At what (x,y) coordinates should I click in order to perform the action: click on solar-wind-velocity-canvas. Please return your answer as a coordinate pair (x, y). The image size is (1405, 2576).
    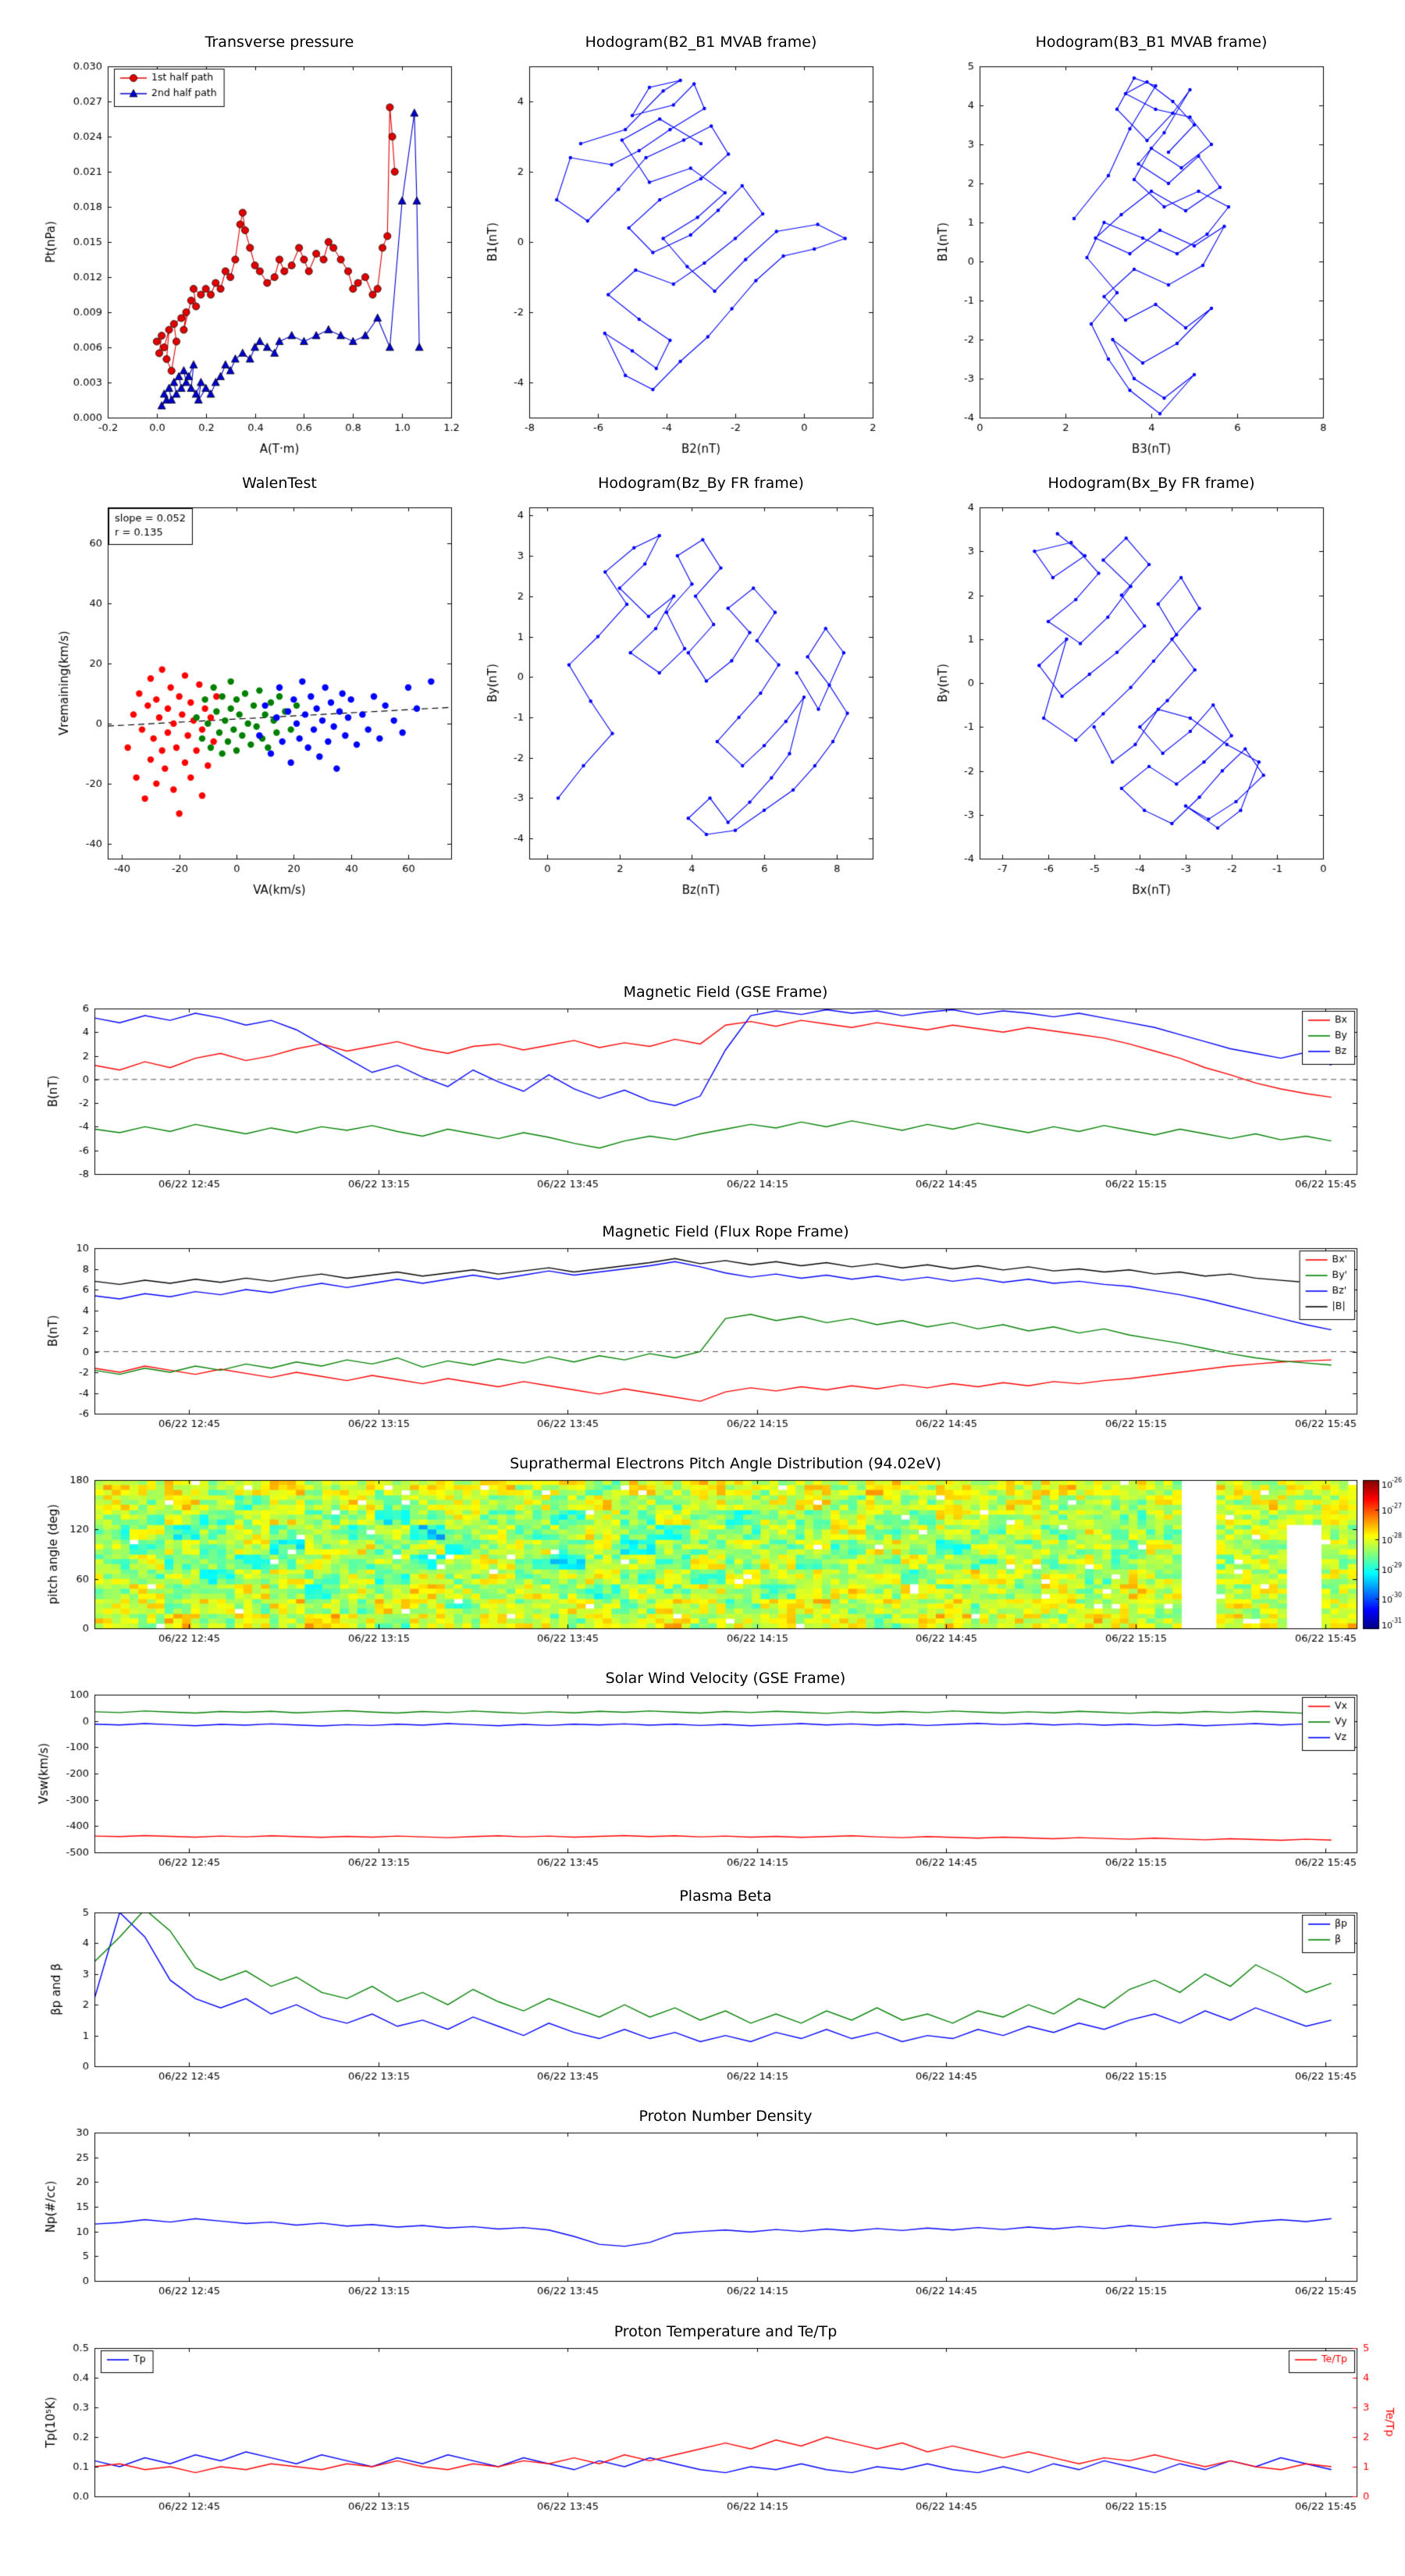
    Looking at the image, I should click on (703, 1774).